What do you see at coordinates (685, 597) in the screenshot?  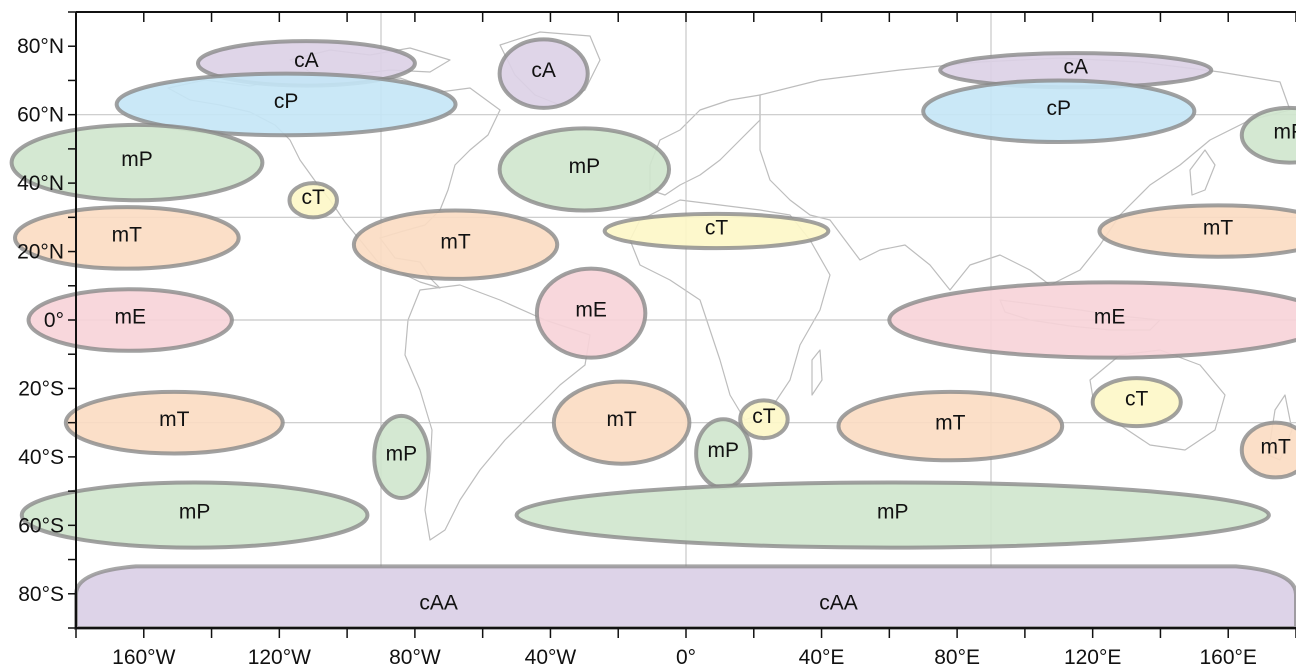 I see `air-mass-antarctic` at bounding box center [685, 597].